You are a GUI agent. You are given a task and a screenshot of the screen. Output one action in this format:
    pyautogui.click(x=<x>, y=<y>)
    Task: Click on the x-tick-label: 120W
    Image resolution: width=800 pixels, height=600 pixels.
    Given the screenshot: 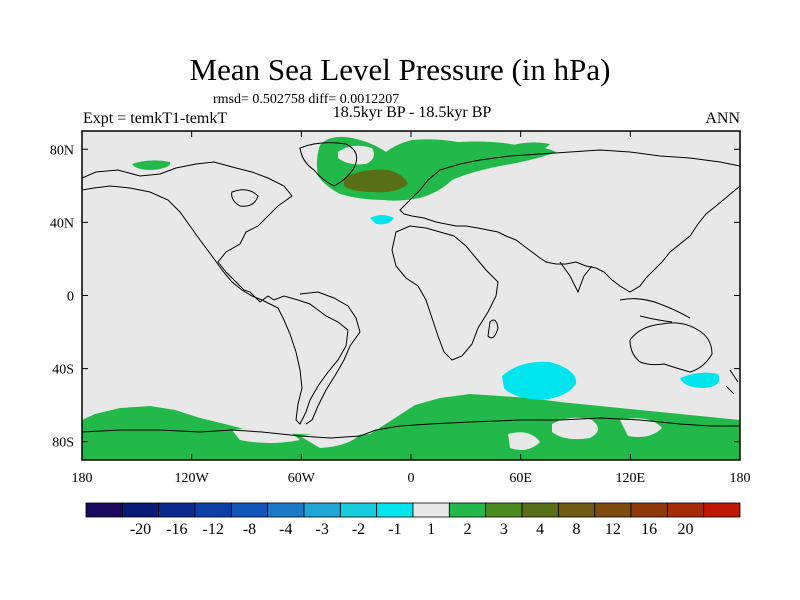 What is the action you would take?
    pyautogui.click(x=192, y=478)
    